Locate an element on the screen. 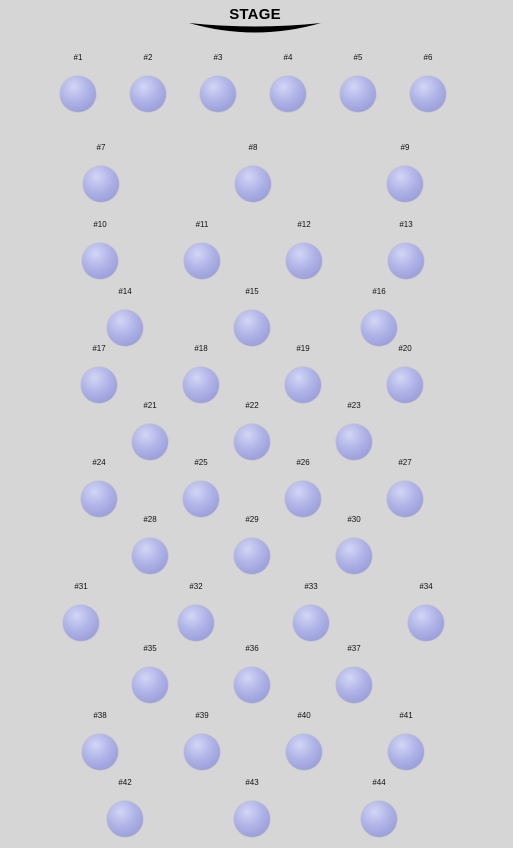 Image resolution: width=513 pixels, height=848 pixels. seat: #15 is located at coordinates (252, 316).